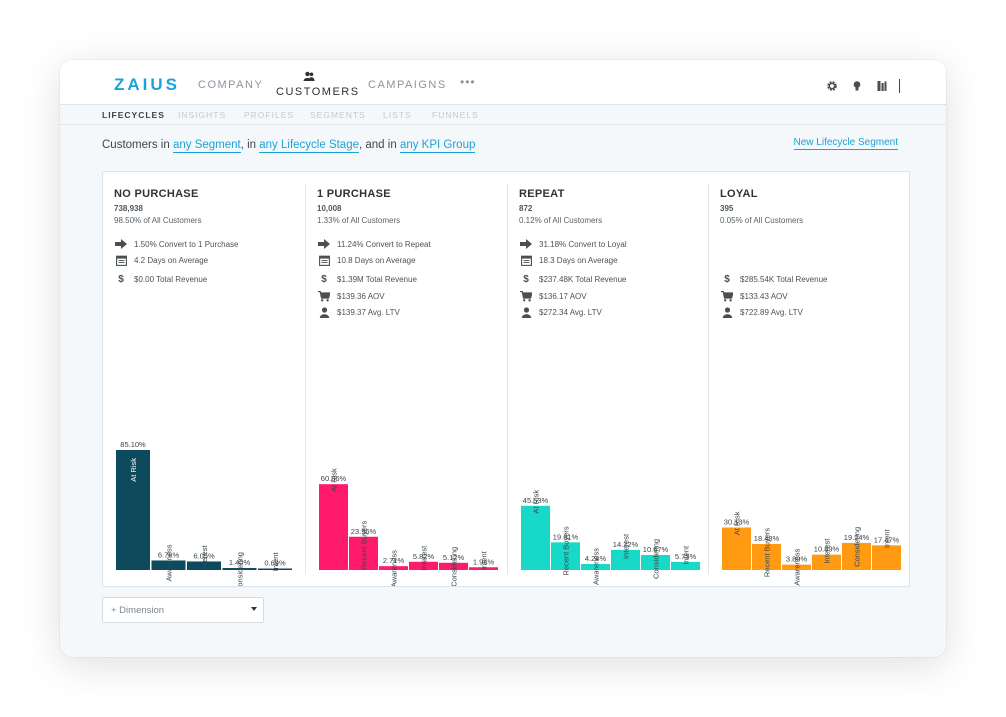 The height and width of the screenshot is (717, 1006). I want to click on stage-stat-row: 11.24% Convert to Repeat, so click(374, 244).